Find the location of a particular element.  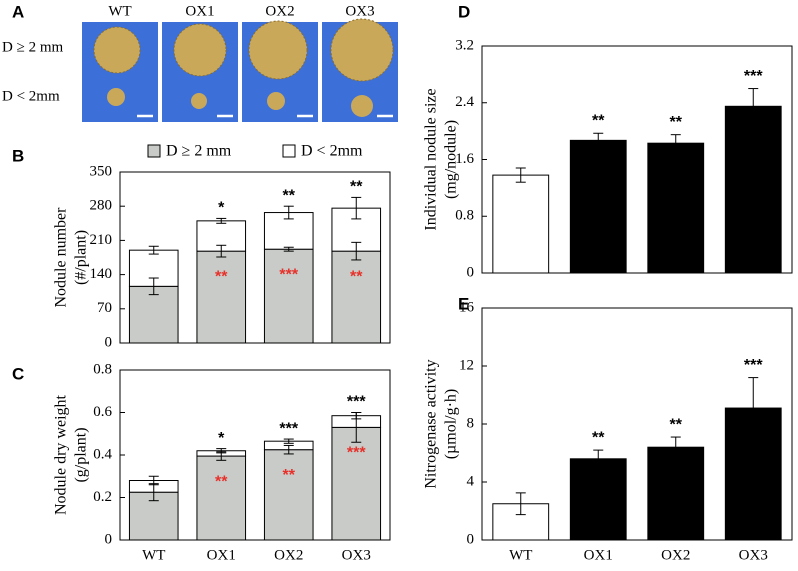

y-tick-label: 3.2 is located at coordinates (464, 45).